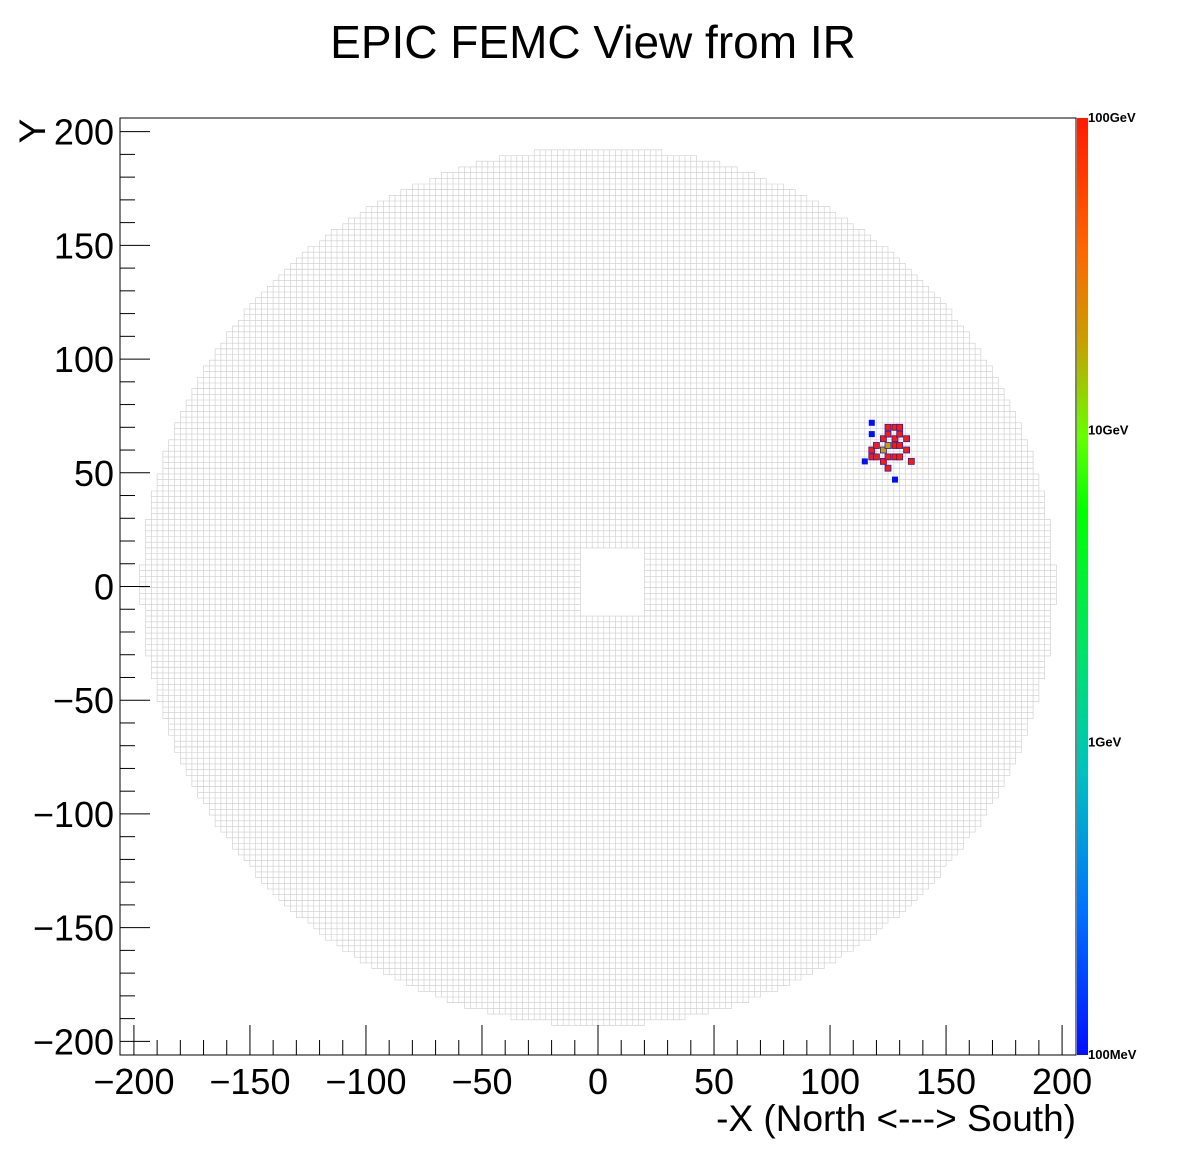 The height and width of the screenshot is (1172, 1196). What do you see at coordinates (593, 42) in the screenshot?
I see `chart-title: EPIC FEMC View from IR` at bounding box center [593, 42].